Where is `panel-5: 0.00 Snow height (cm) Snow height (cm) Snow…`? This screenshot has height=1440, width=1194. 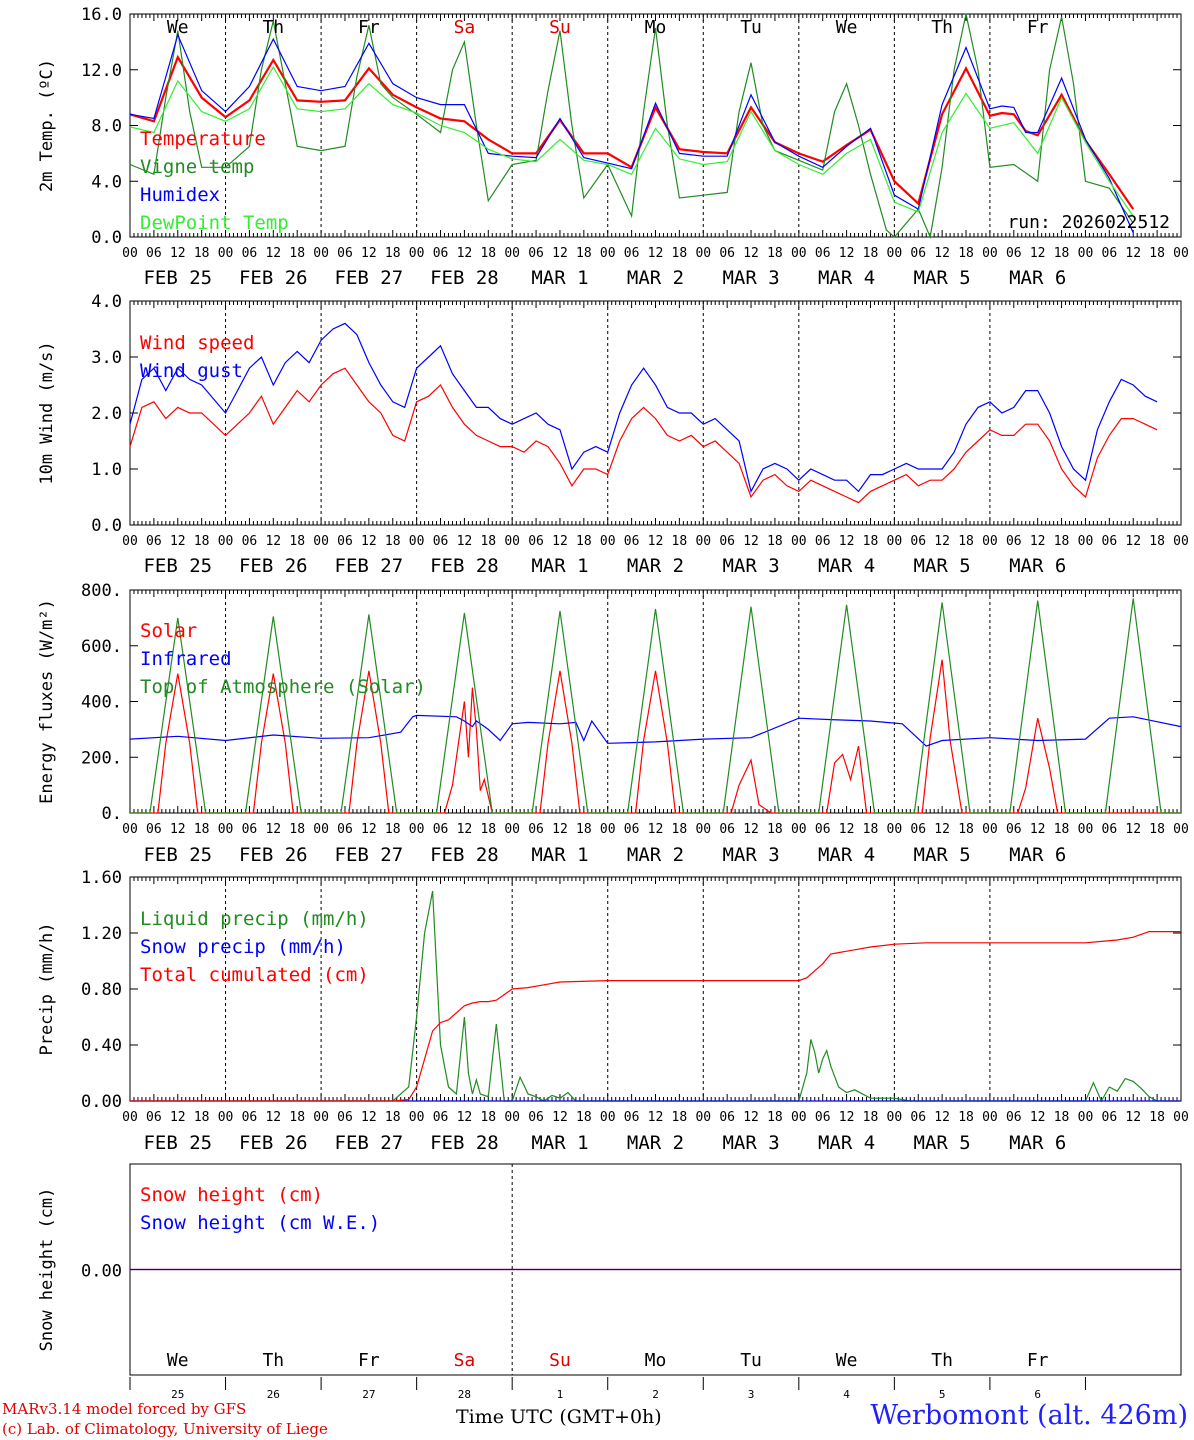 panel-5: 0.00 Snow height (cm) Snow height (cm) Snow… is located at coordinates (609, 1269).